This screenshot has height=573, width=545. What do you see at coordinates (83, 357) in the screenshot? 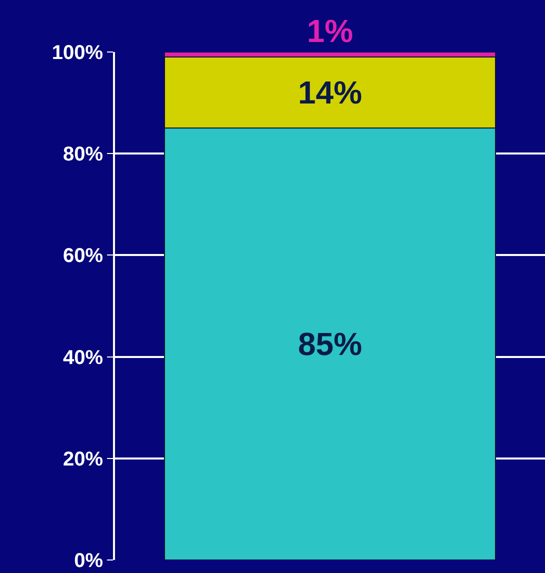
I see `y-tick-label: 40%` at bounding box center [83, 357].